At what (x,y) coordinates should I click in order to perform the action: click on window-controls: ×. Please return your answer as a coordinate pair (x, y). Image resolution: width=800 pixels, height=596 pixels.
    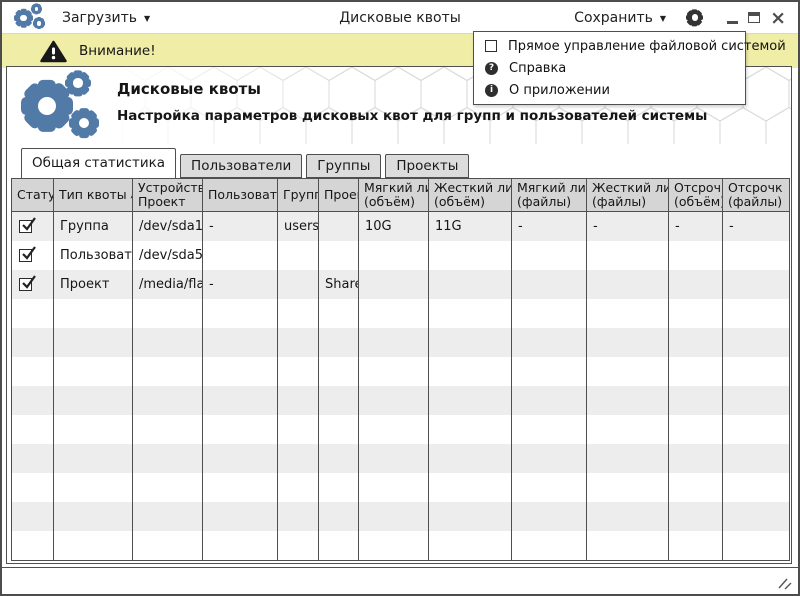
    Looking at the image, I should click on (756, 17).